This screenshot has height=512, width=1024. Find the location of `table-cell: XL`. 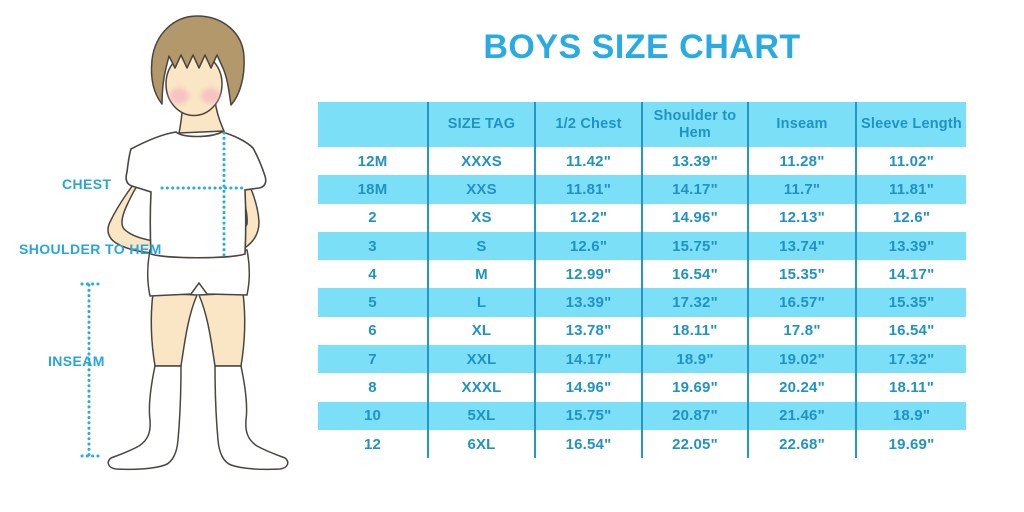

table-cell: XL is located at coordinates (481, 331).